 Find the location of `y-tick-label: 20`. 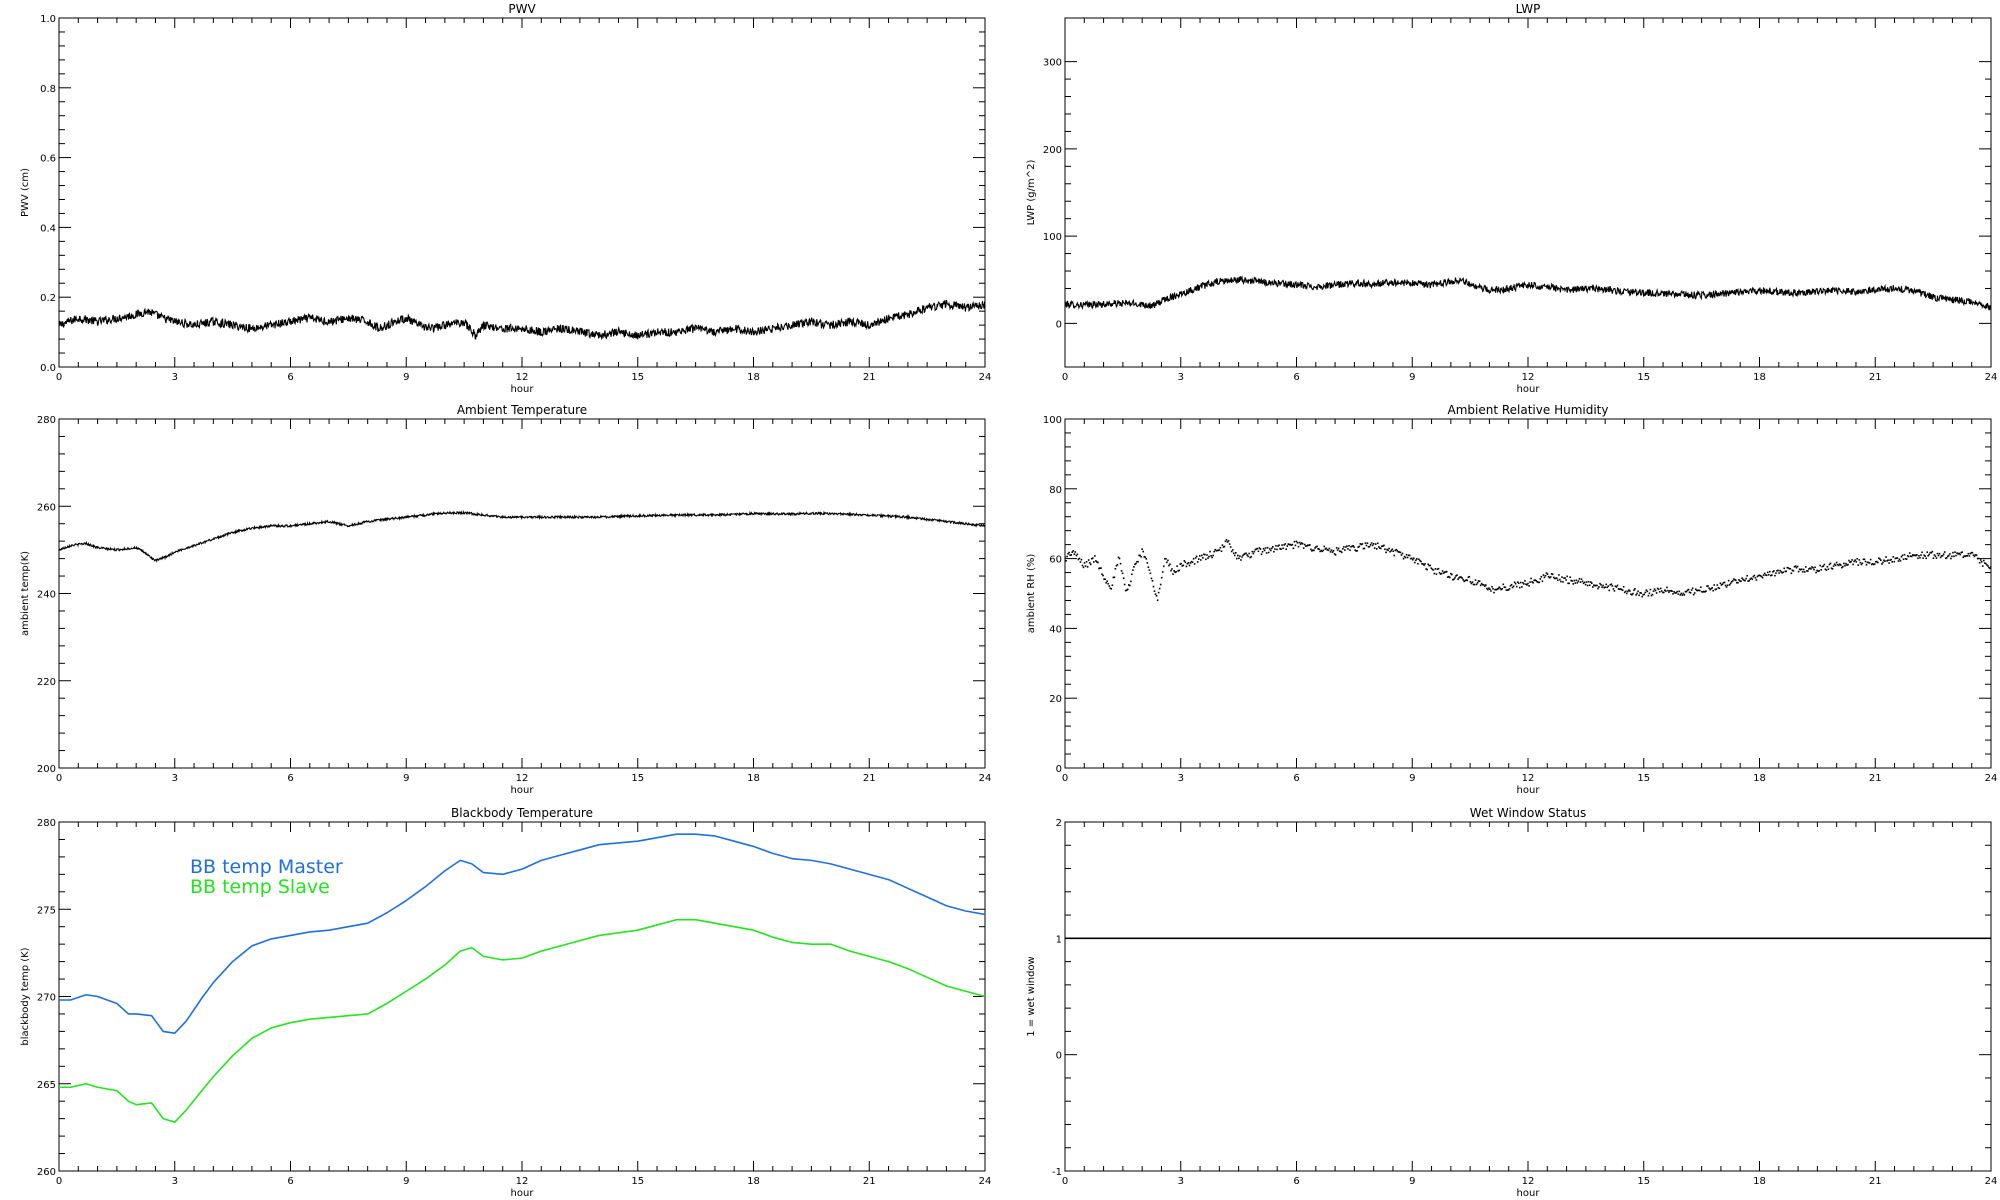

y-tick-label: 20 is located at coordinates (1055, 699).